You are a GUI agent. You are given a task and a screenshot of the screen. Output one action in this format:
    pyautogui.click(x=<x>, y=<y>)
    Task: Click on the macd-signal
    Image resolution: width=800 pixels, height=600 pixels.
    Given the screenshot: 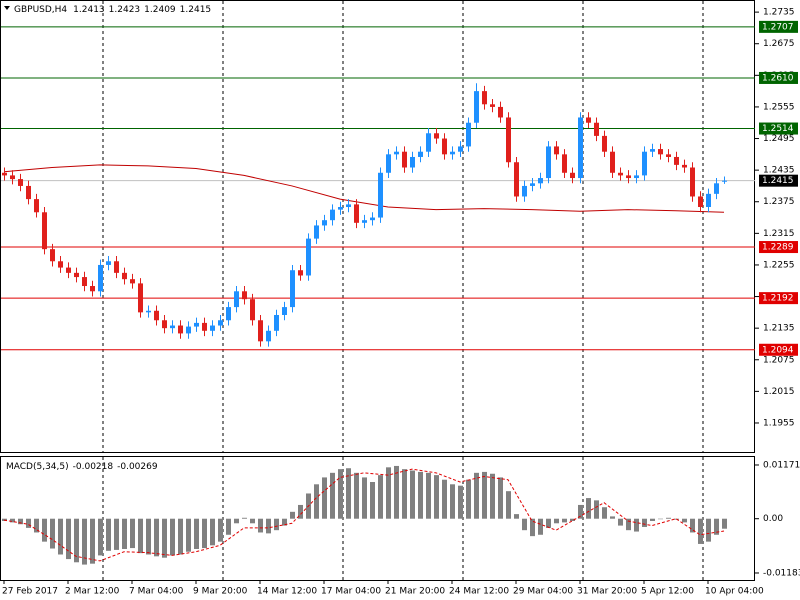 What is the action you would take?
    pyautogui.click(x=364, y=515)
    